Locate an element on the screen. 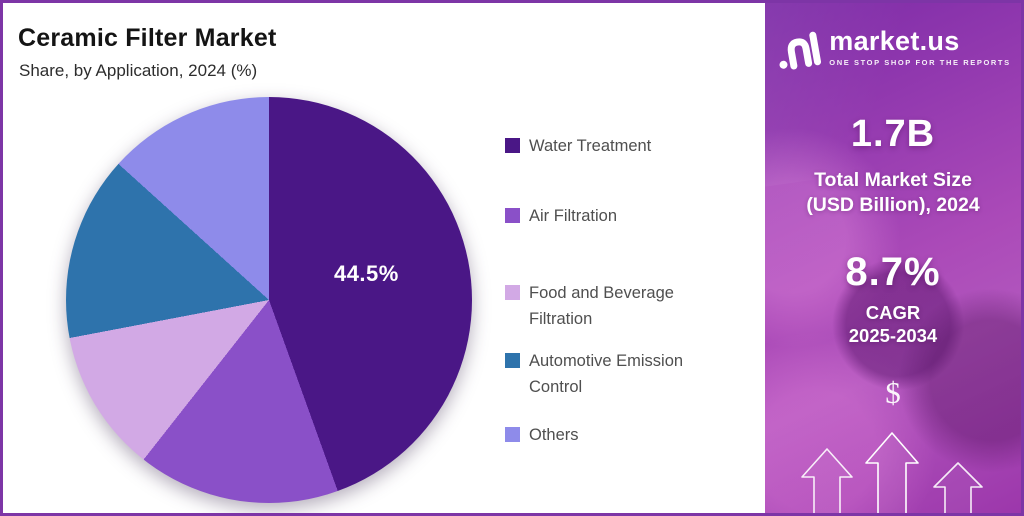  legend-item: Automotive Emission Control is located at coordinates (609, 374).